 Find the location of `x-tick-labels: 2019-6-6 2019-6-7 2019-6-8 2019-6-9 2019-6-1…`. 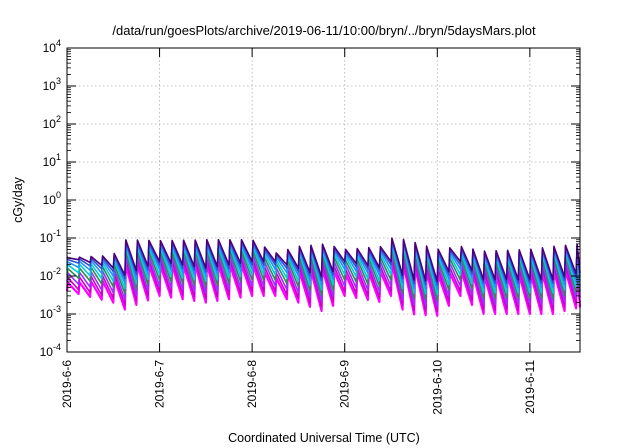

x-tick-labels: 2019-6-6 2019-6-7 2019-6-8 2019-6-9 2019-6-1… is located at coordinates (298, 387).